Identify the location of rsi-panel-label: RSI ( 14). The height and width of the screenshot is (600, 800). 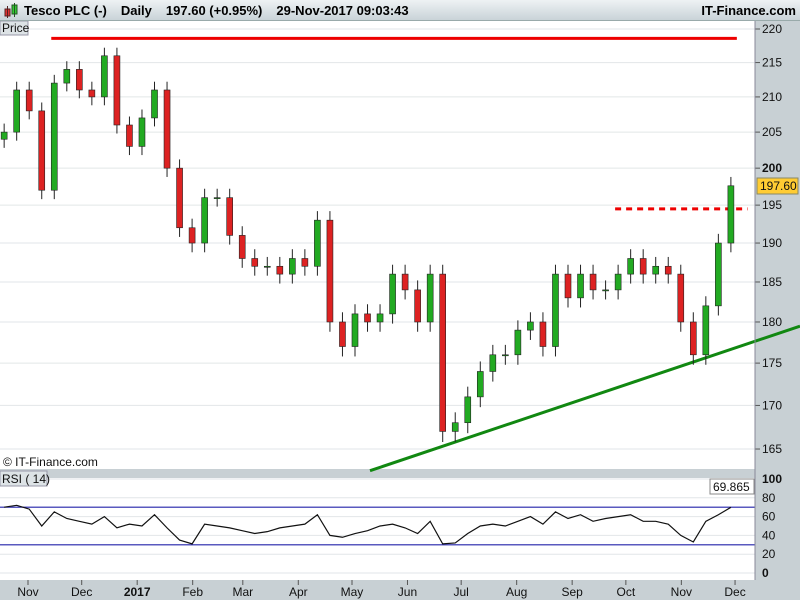
(26, 479).